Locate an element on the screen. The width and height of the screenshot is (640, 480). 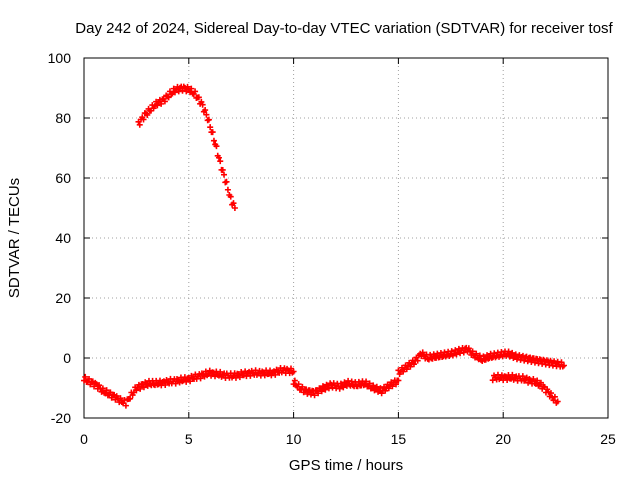
y-tick-label: 100 is located at coordinates (60, 58).